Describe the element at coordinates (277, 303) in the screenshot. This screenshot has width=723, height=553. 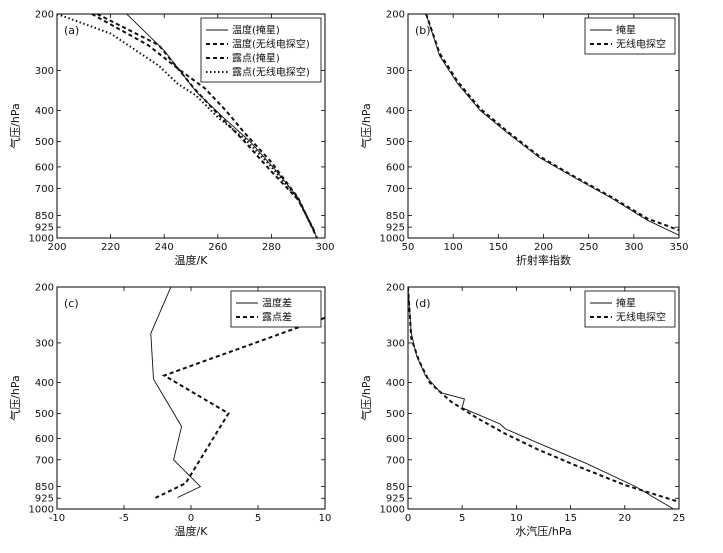
I see `legend-label: 温度差` at that location.